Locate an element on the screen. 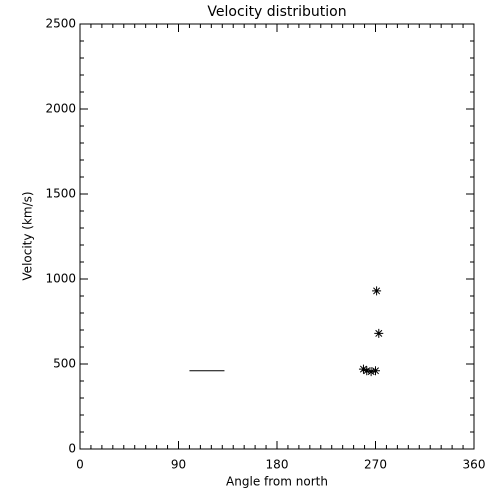 The width and height of the screenshot is (500, 500). x-tick-label: 90 is located at coordinates (178, 465).